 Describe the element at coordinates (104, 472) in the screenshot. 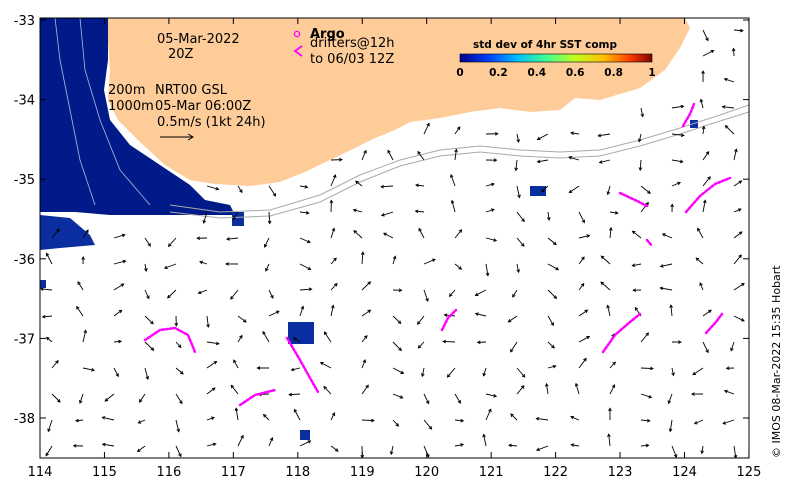

I see `x-tick-label: 115` at that location.